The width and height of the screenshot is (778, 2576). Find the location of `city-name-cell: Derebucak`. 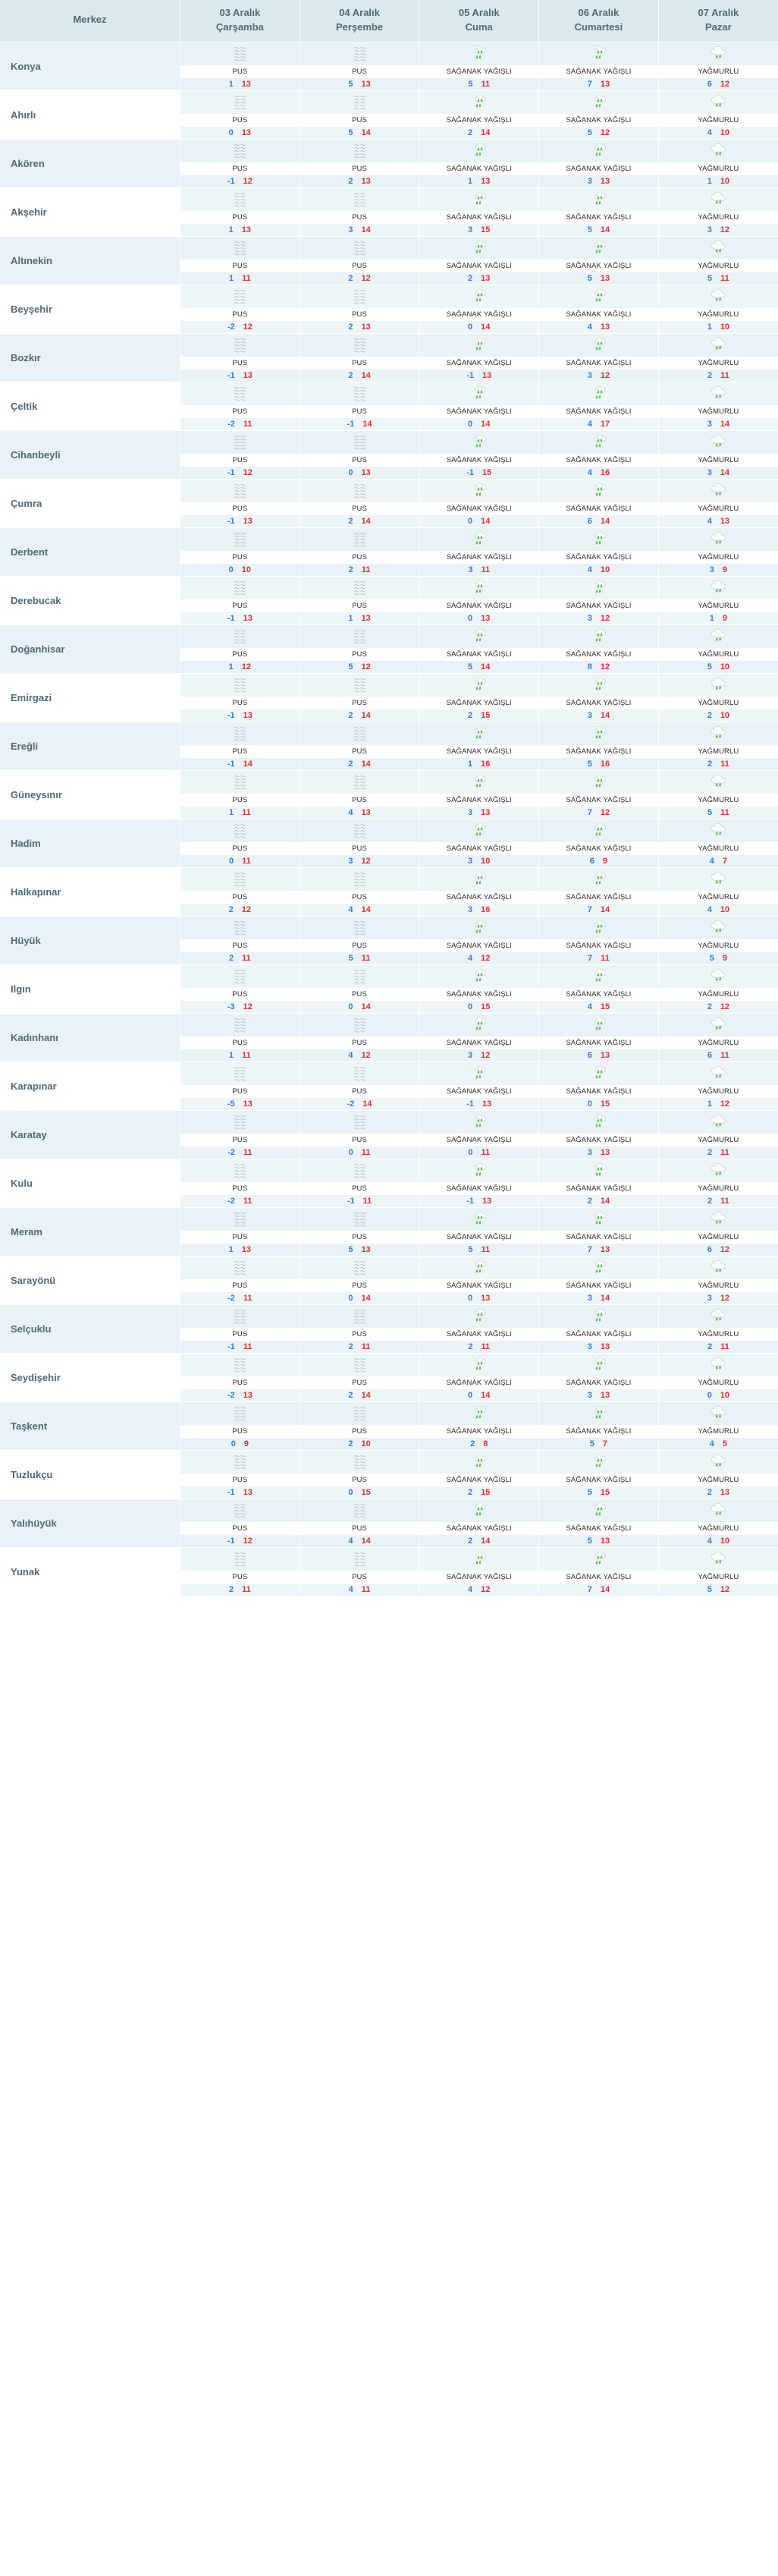

city-name-cell: Derebucak is located at coordinates (90, 600).